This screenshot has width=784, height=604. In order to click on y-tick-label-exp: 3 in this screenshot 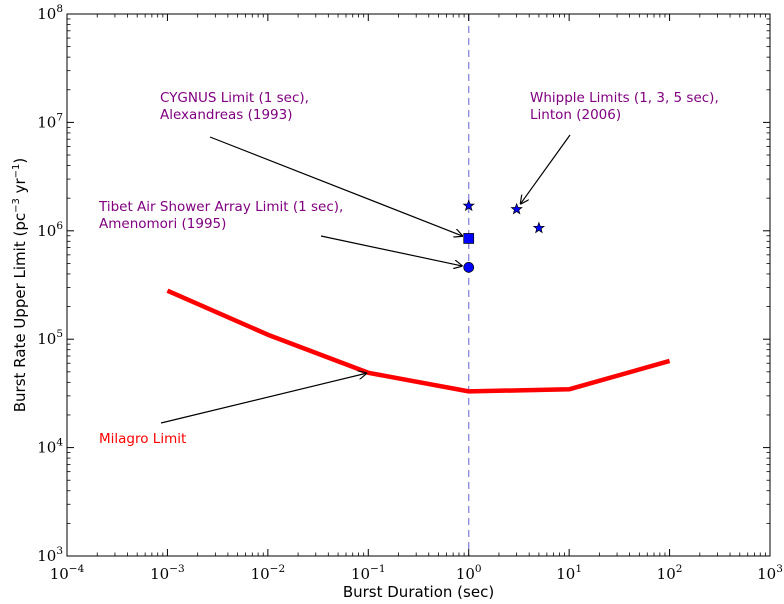, I will do `click(59, 551)`.